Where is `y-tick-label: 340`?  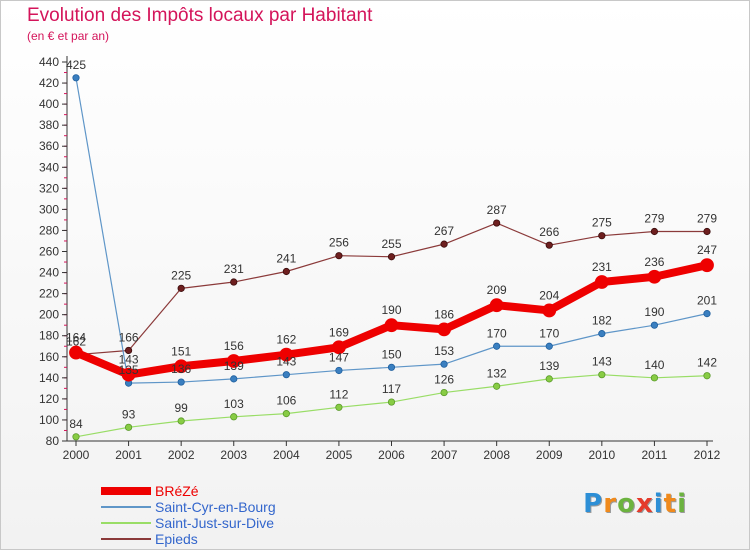
y-tick-label: 340 is located at coordinates (49, 167).